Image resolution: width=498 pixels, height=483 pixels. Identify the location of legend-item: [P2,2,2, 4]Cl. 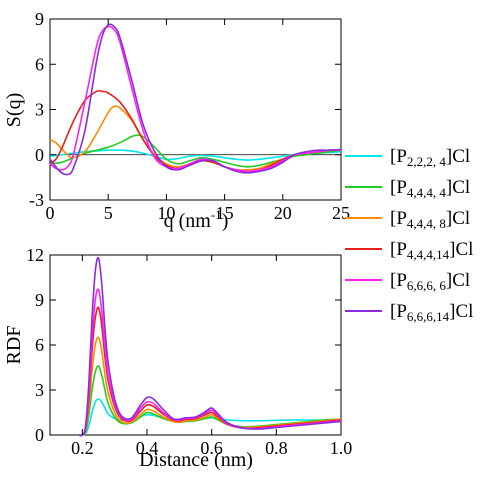
(407, 157).